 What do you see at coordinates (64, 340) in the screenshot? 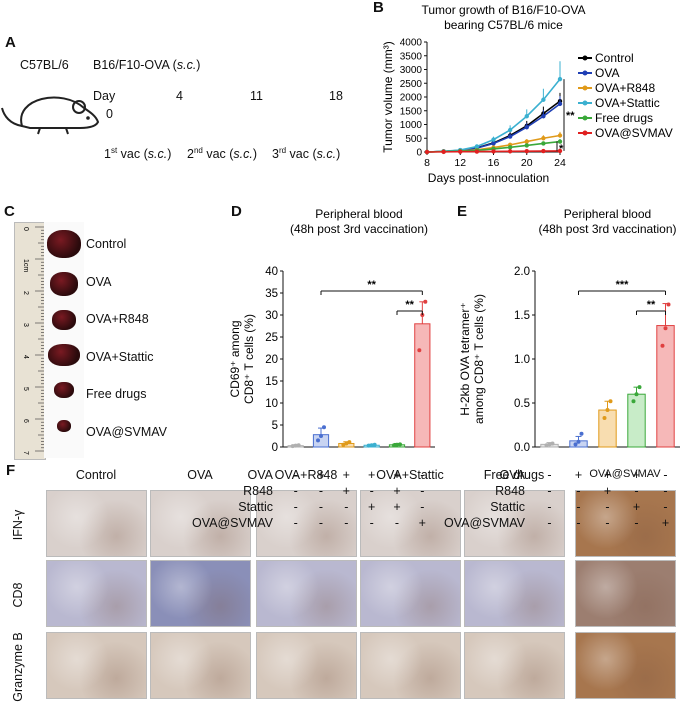
I see `tumor-photo` at bounding box center [64, 340].